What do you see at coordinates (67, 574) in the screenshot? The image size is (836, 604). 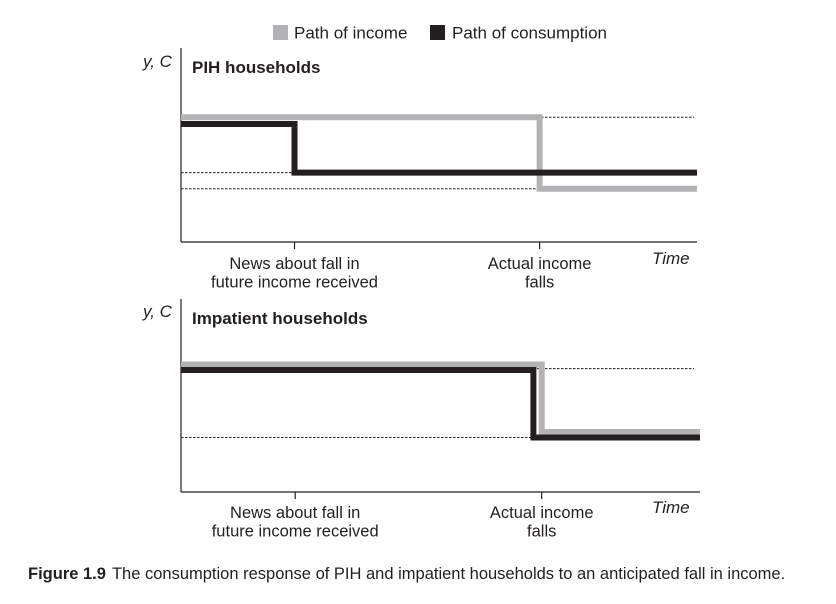 I see `figure-caption-label: Figure 1.9` at bounding box center [67, 574].